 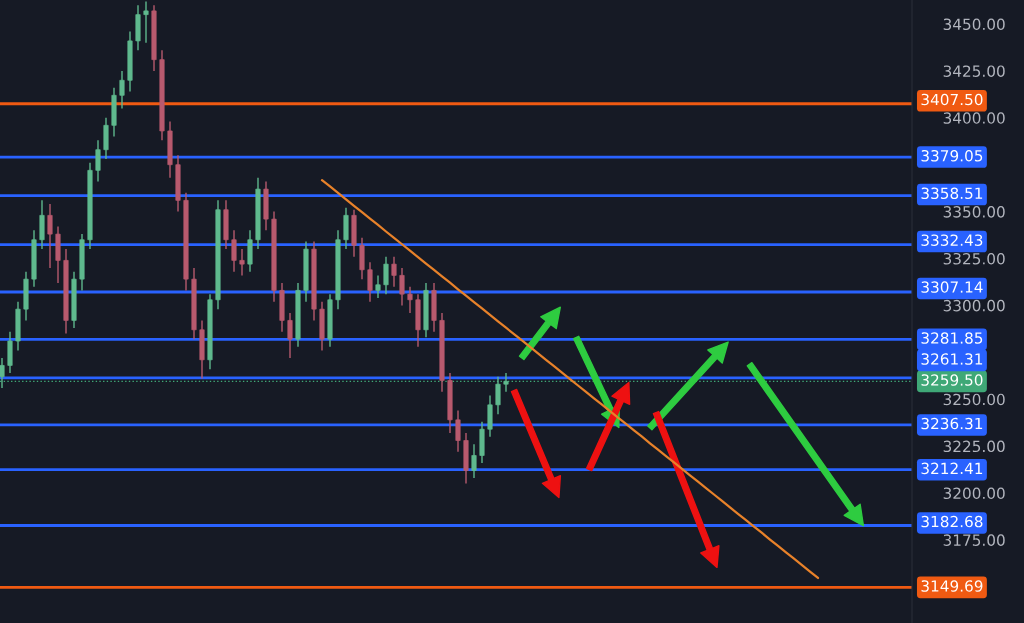 I want to click on y-tick-label: 3350.00, so click(x=974, y=212).